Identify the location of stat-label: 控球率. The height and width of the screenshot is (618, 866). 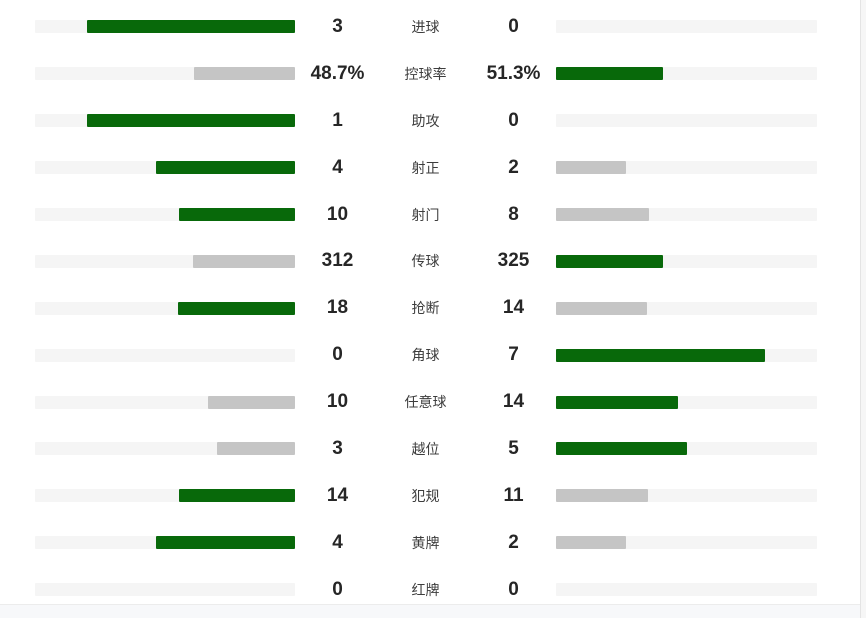
(425, 73).